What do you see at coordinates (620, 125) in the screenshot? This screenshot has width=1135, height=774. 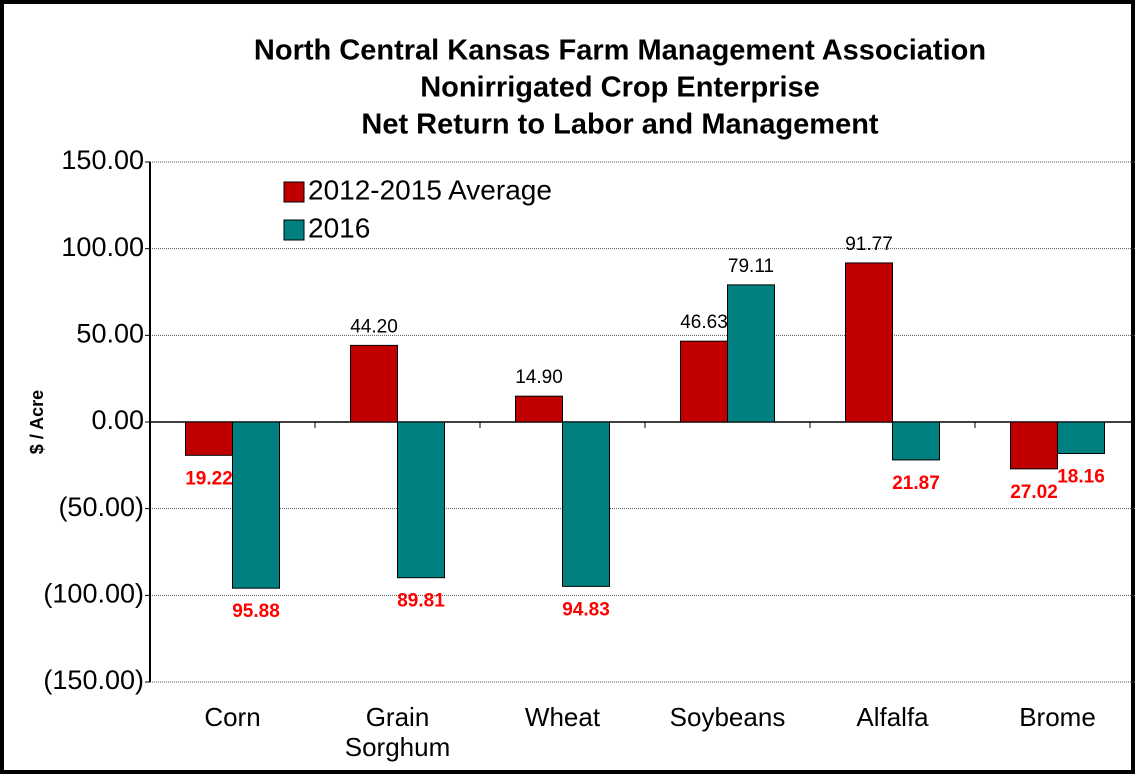 I see `chart-title: Net Return to Labor and Management` at bounding box center [620, 125].